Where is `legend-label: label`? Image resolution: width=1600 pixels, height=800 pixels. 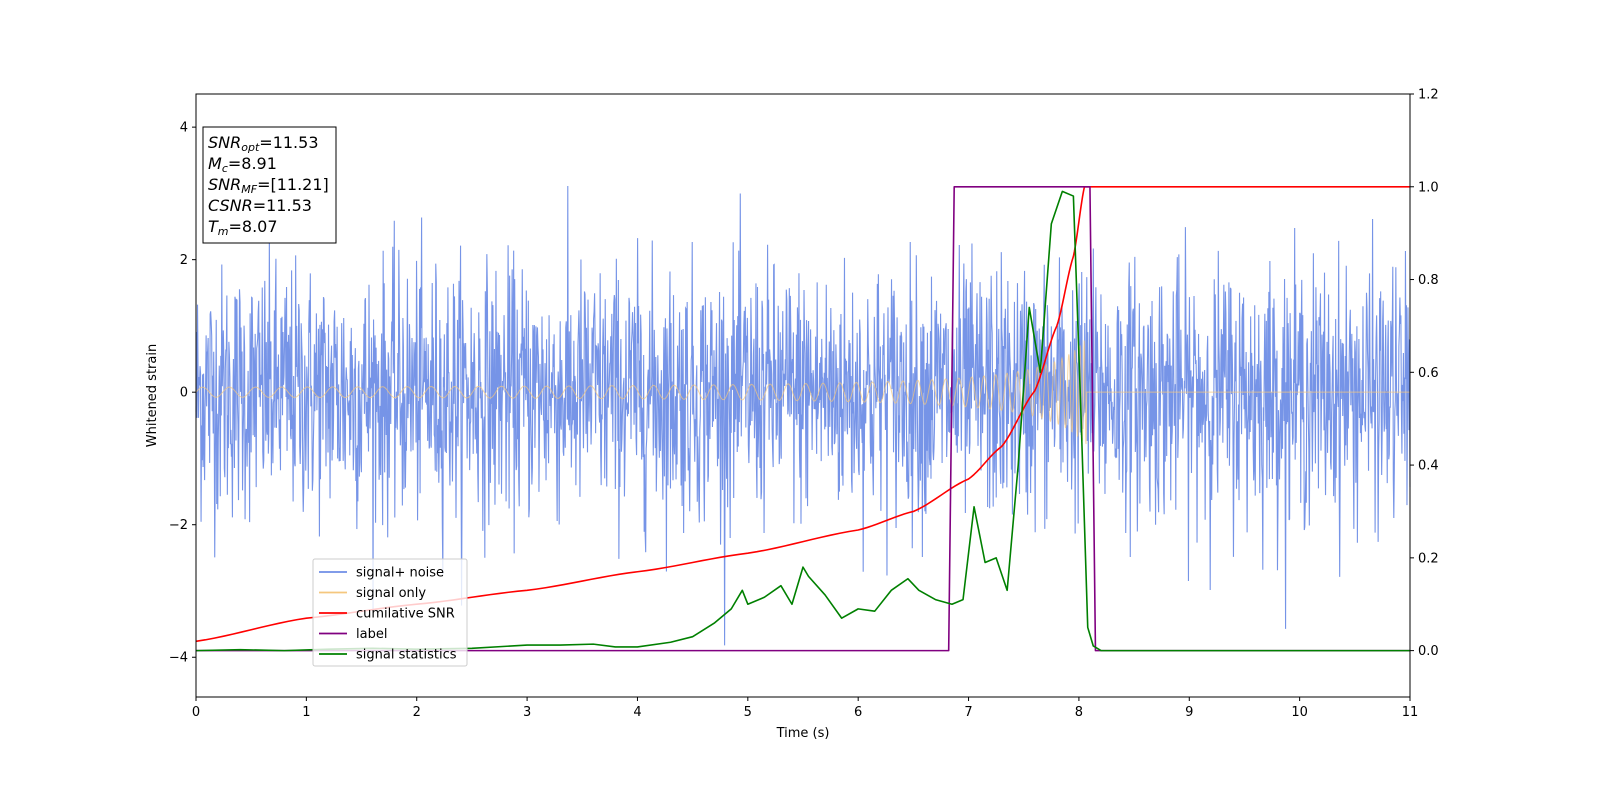
legend-label: label is located at coordinates (371, 634).